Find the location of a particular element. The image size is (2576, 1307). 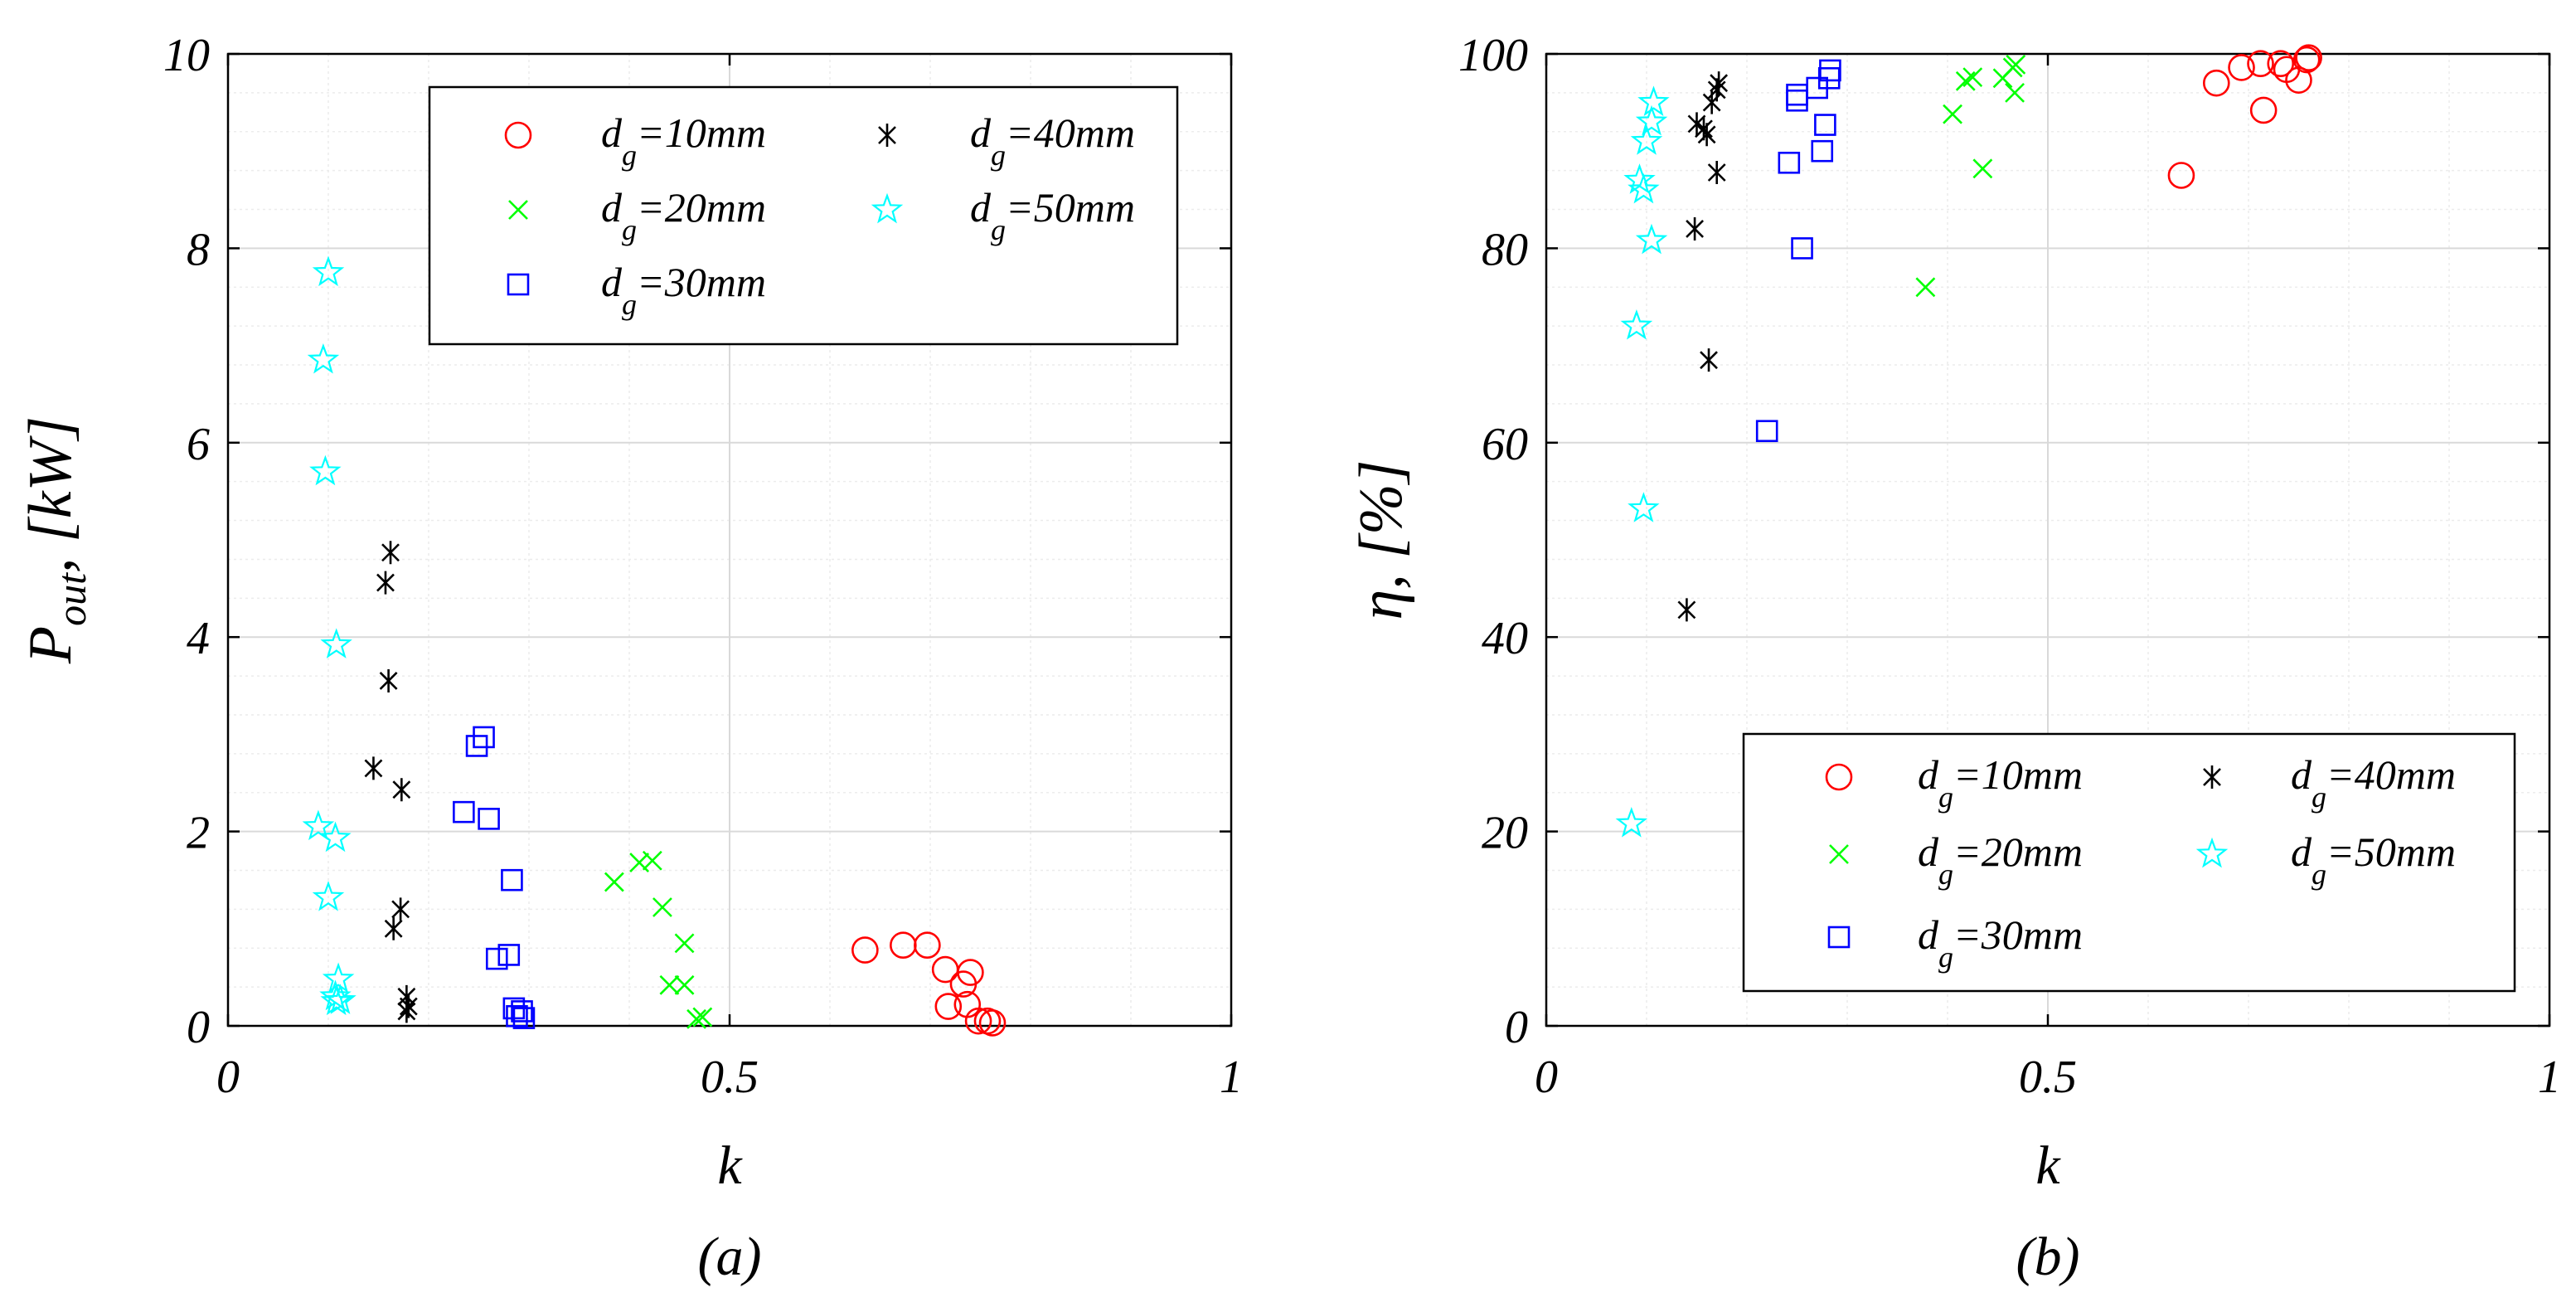

x-tick-label: 0 is located at coordinates (1546, 1077).